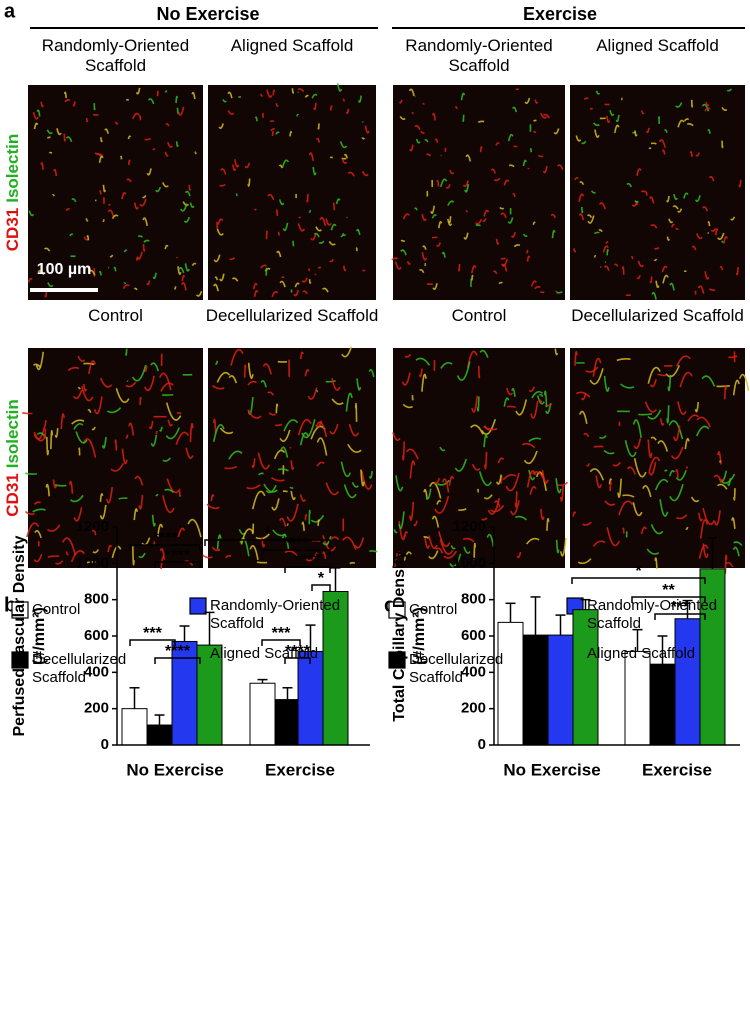 The image size is (750, 1029). What do you see at coordinates (641, 653) in the screenshot?
I see `legend-label: Aligned Scaffold` at bounding box center [641, 653].